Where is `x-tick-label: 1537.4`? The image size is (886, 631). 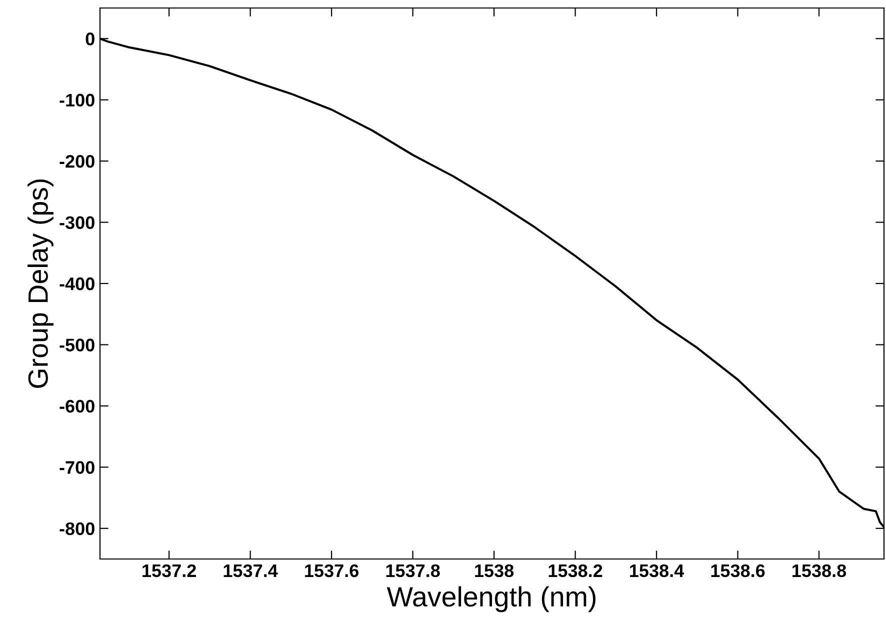
x-tick-label: 1537.4 is located at coordinates (251, 571).